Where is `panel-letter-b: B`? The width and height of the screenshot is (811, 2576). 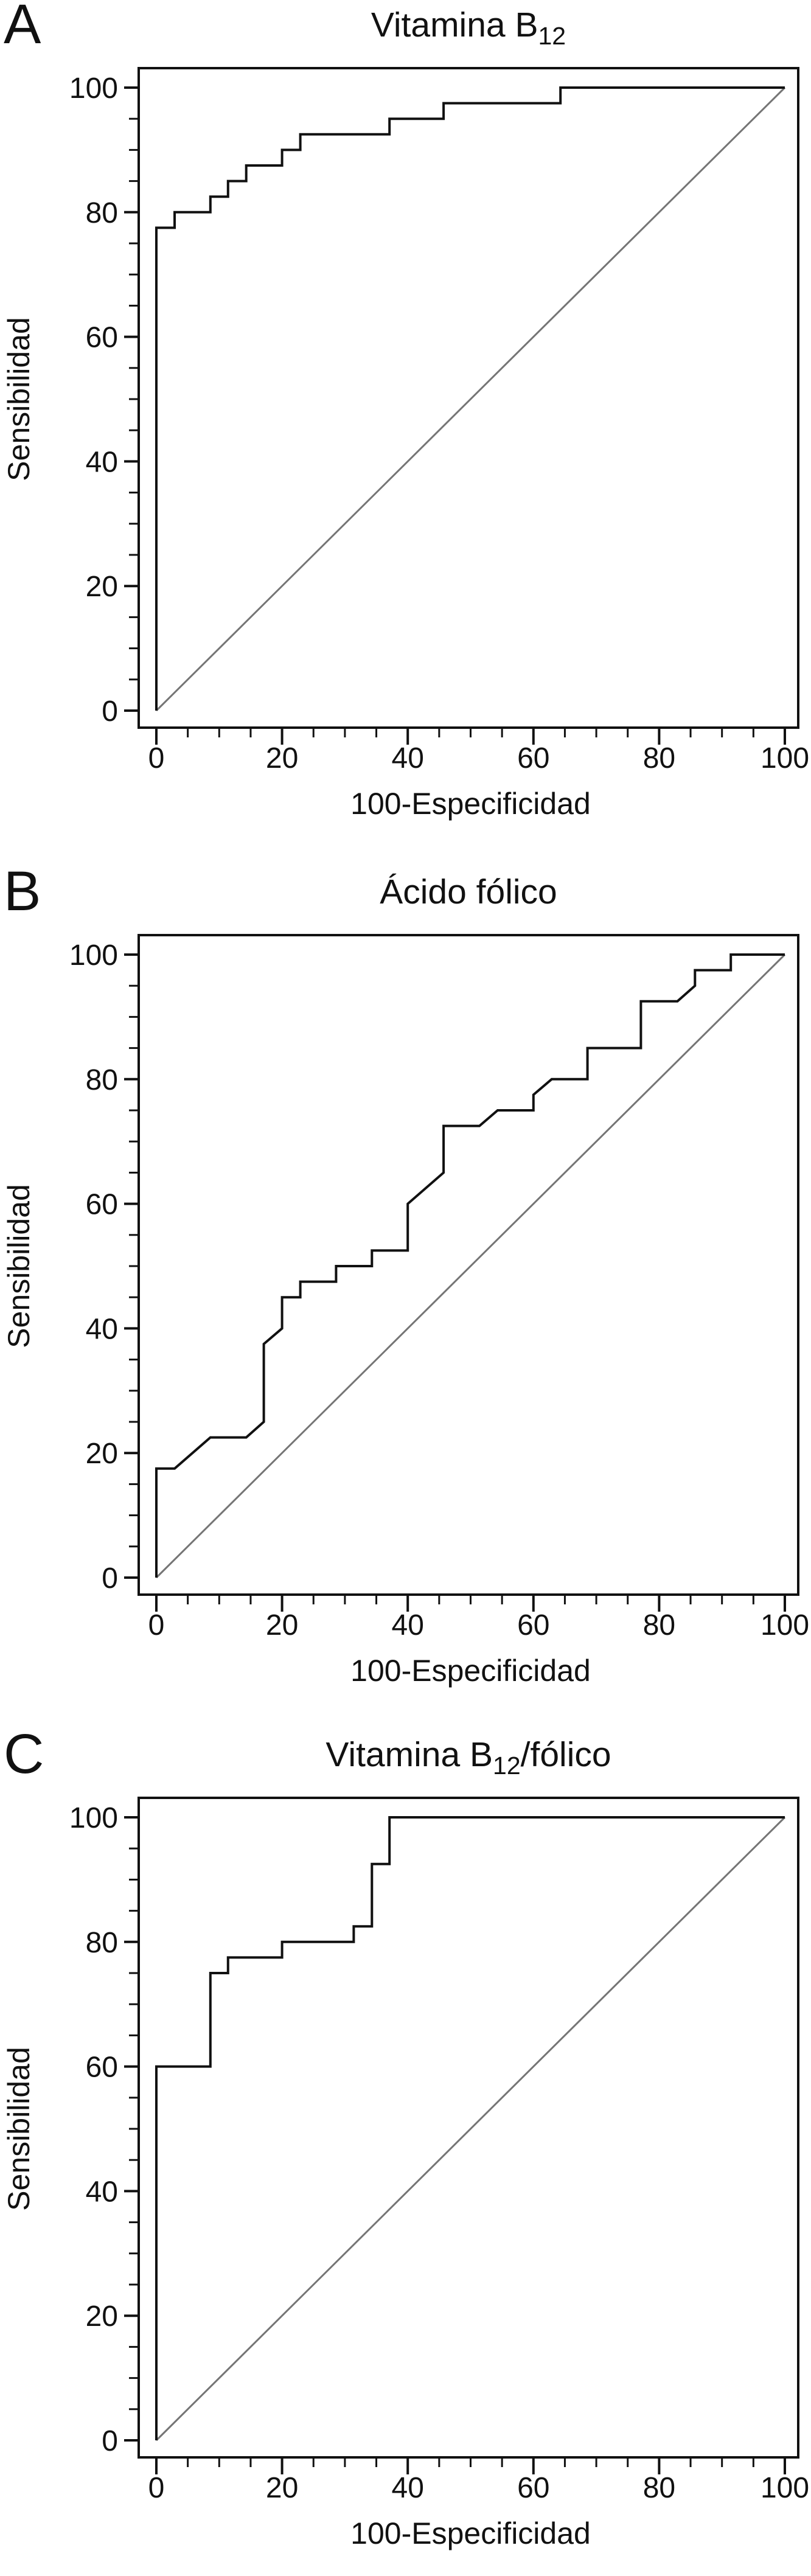 panel-letter-b: B is located at coordinates (23, 891).